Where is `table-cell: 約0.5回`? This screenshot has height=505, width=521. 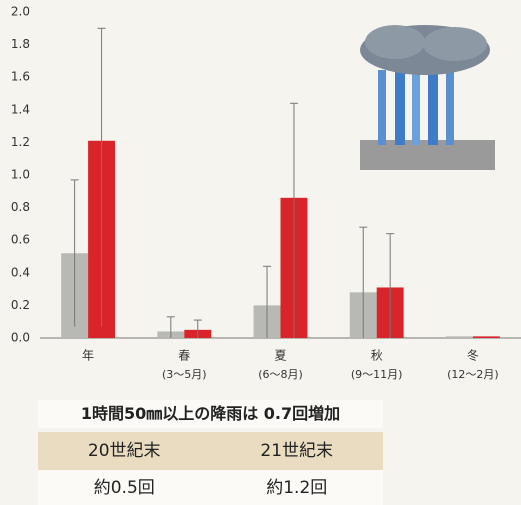
table-cell: 約0.5回 is located at coordinates (124, 488).